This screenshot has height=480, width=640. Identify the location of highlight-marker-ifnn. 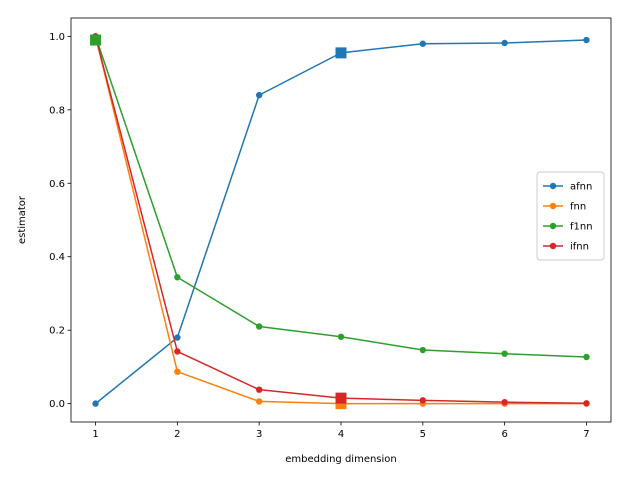
(341, 398).